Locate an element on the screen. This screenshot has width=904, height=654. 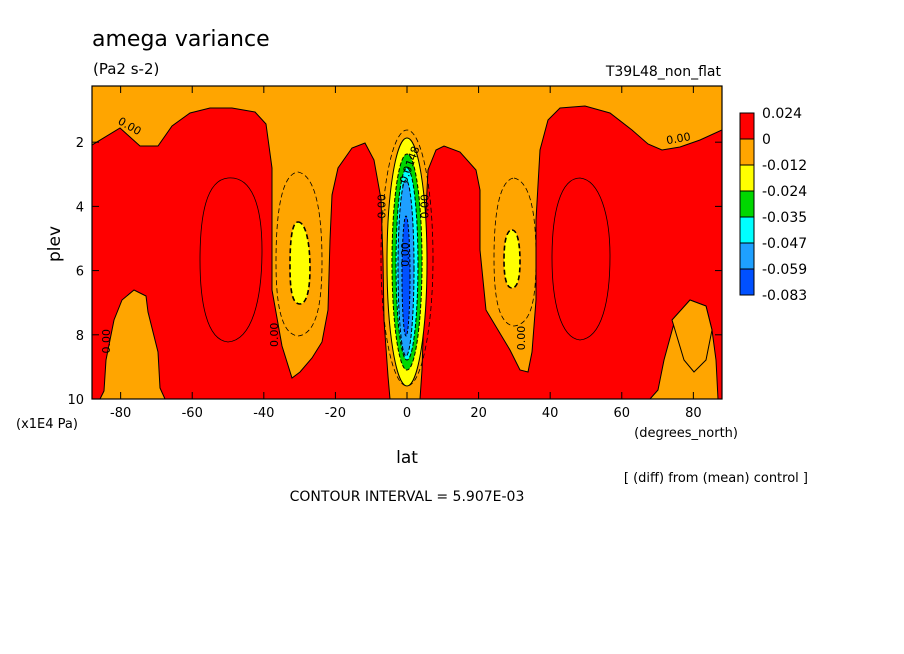
yellow-blob-south is located at coordinates (300, 263).